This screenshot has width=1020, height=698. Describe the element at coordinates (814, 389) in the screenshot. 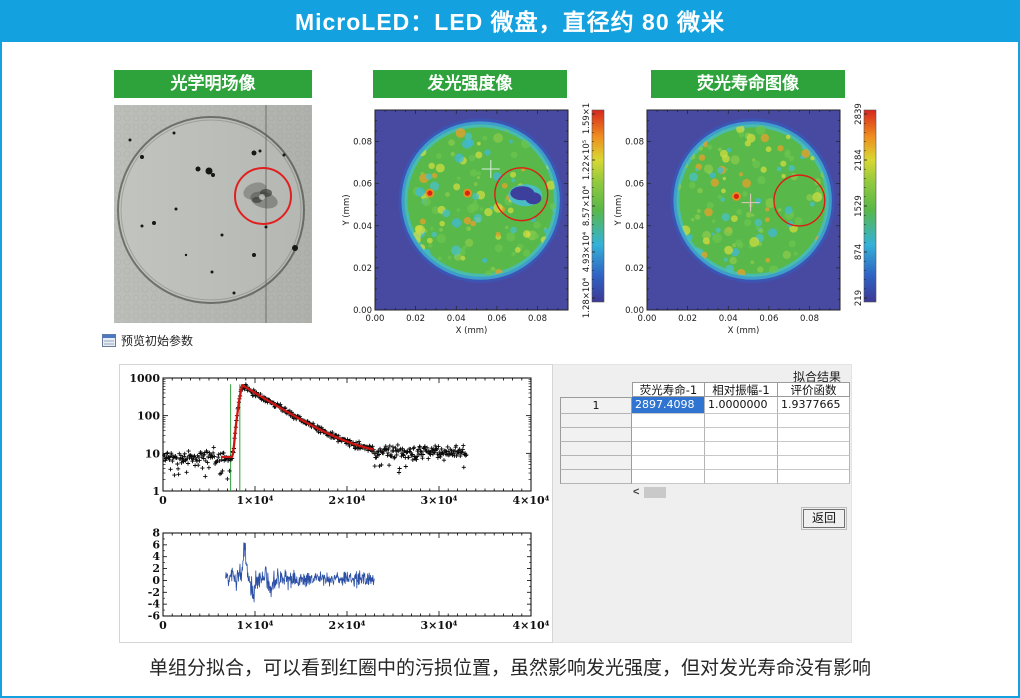

I see `column-header: 评价函数` at that location.